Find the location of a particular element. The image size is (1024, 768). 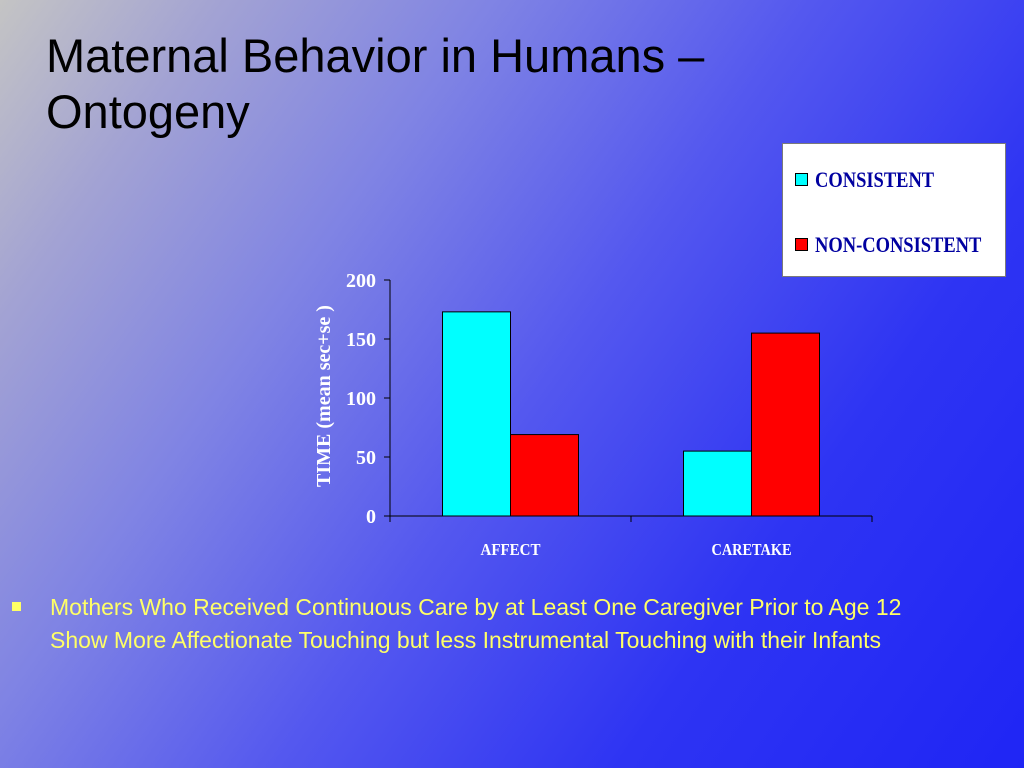

slide-title-line-2: Ontogeny is located at coordinates (148, 111).